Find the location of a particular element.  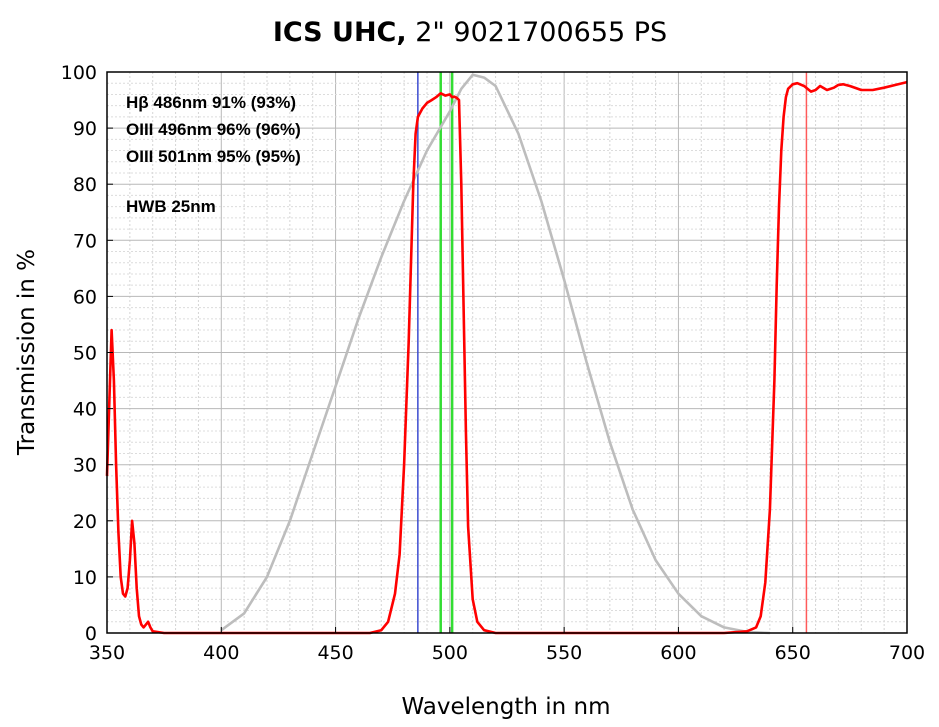

chart-title: ICS UHC, 2" 9021700655 PS is located at coordinates (470, 32).